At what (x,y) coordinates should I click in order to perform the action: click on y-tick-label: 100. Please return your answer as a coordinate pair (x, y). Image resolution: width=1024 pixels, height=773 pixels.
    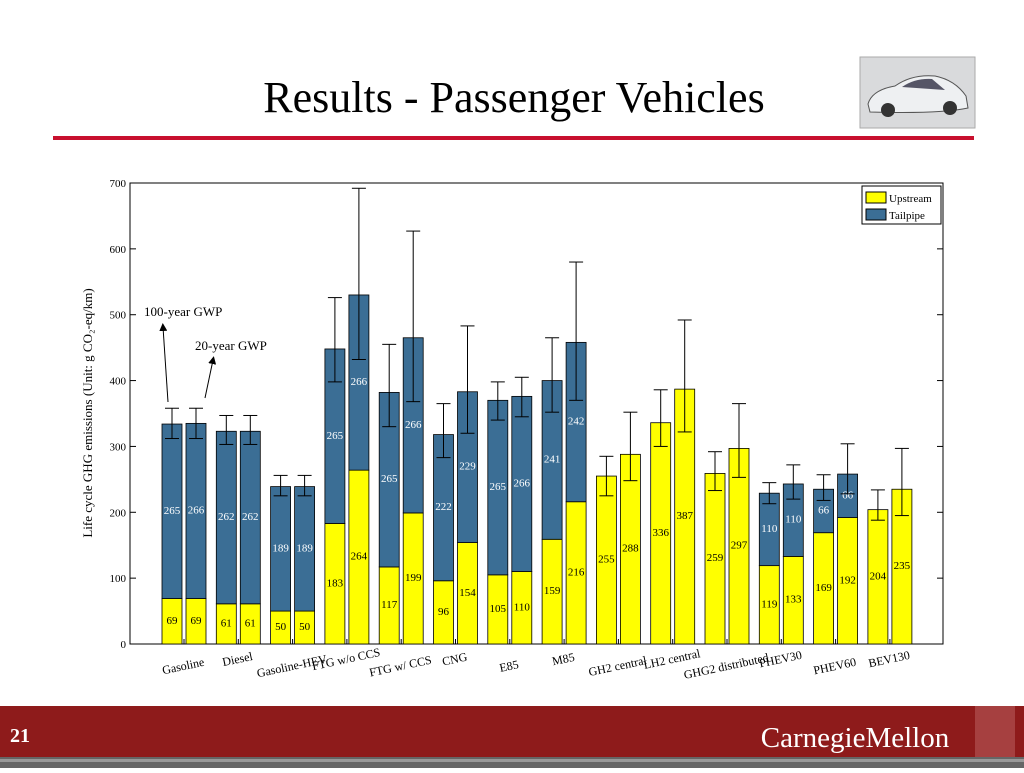
    Looking at the image, I should click on (118, 579).